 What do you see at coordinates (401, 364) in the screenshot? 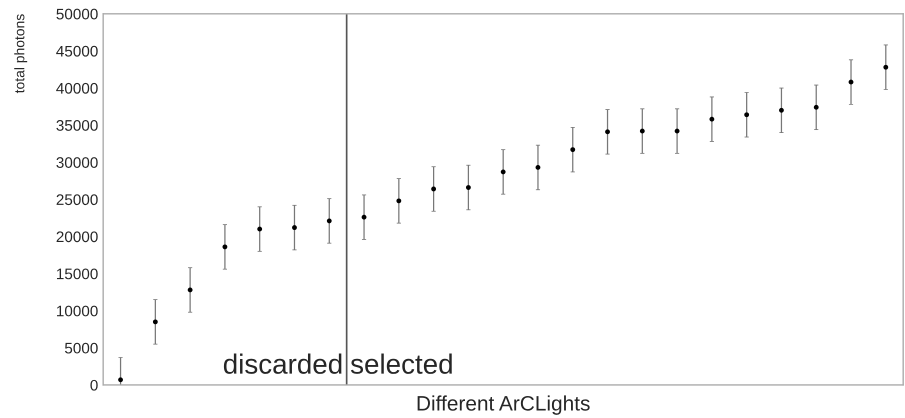
I see `annotation: selected` at bounding box center [401, 364].